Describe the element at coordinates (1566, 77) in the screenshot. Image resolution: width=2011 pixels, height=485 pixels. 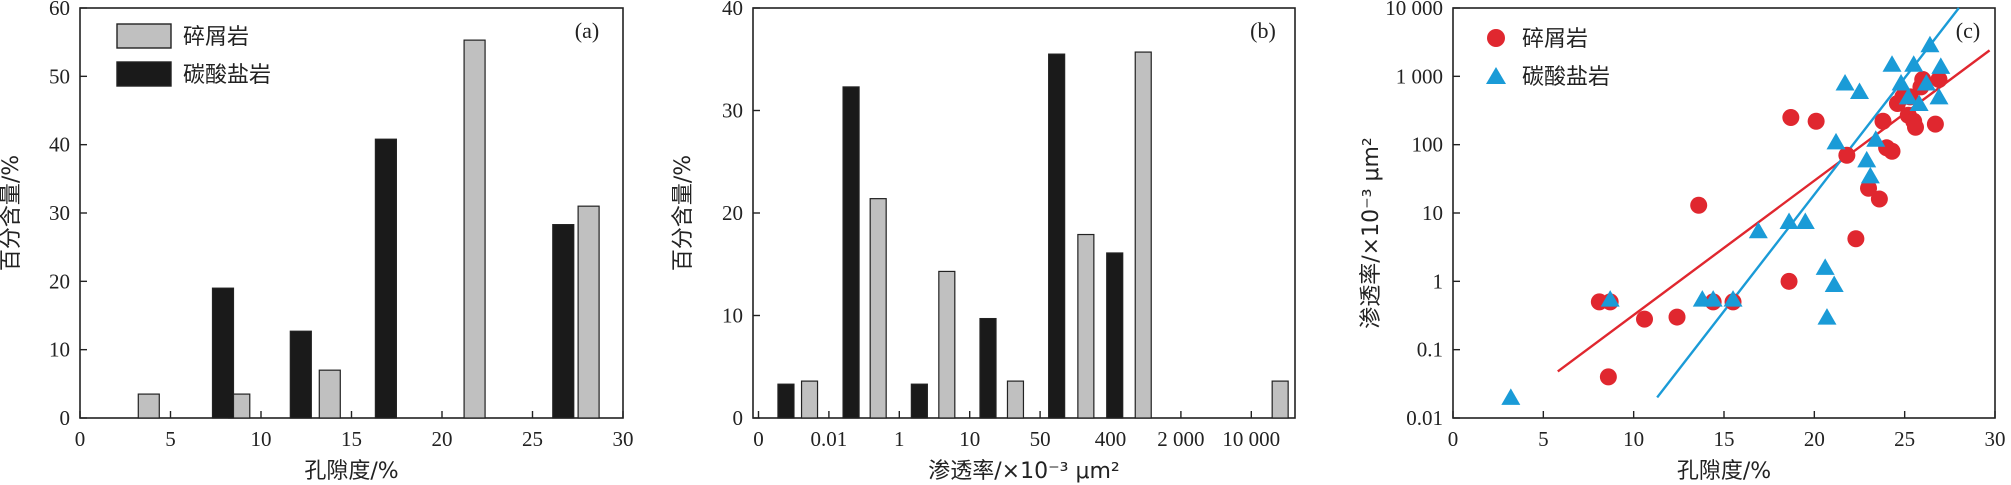
I see `legend-label-2-1: 碳酸盐岩` at that location.